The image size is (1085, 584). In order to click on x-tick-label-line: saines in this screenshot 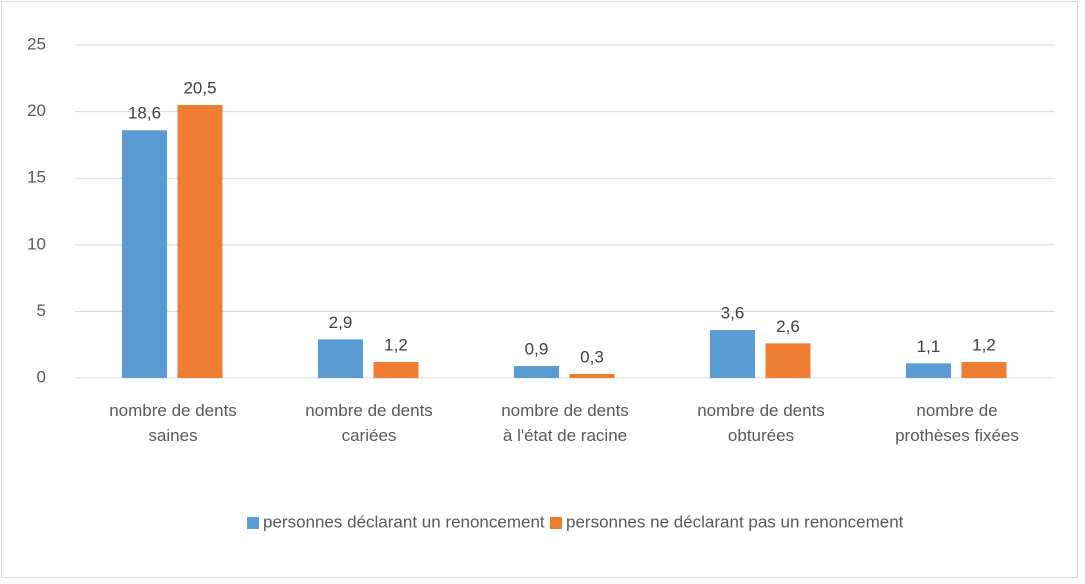, I will do `click(172, 435)`.